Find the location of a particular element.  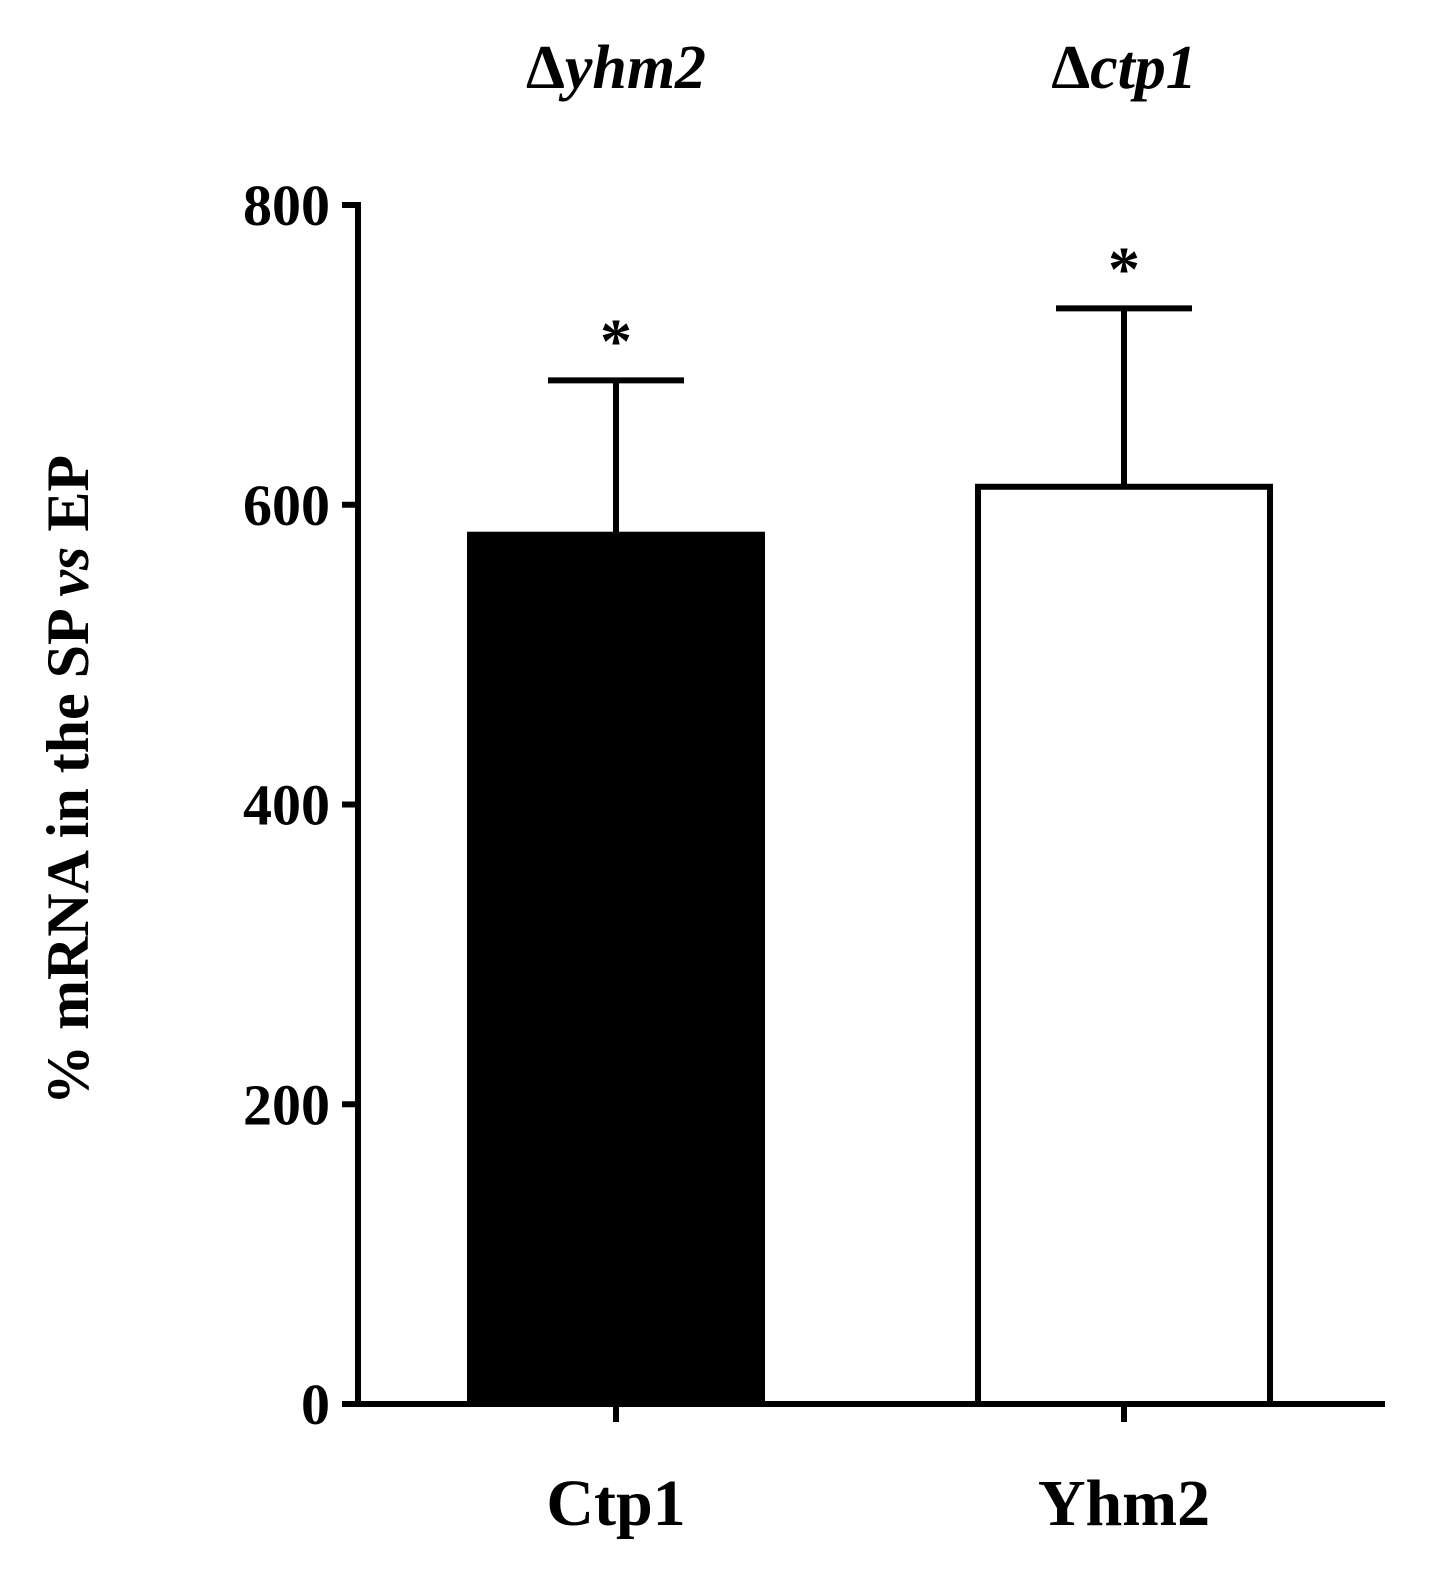

y-tick-label: 400 is located at coordinates (286, 805).